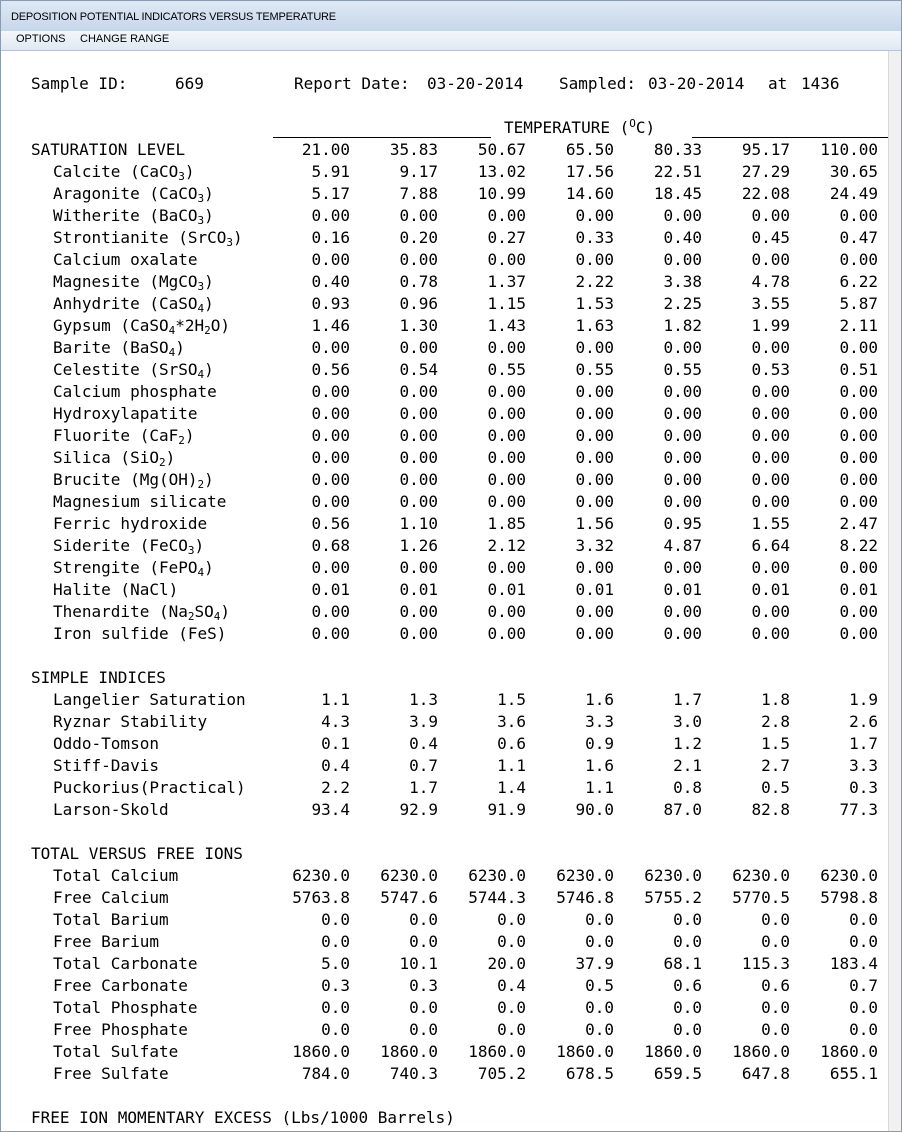  Describe the element at coordinates (858, 281) in the screenshot. I see `cell-value: 6.22` at that location.